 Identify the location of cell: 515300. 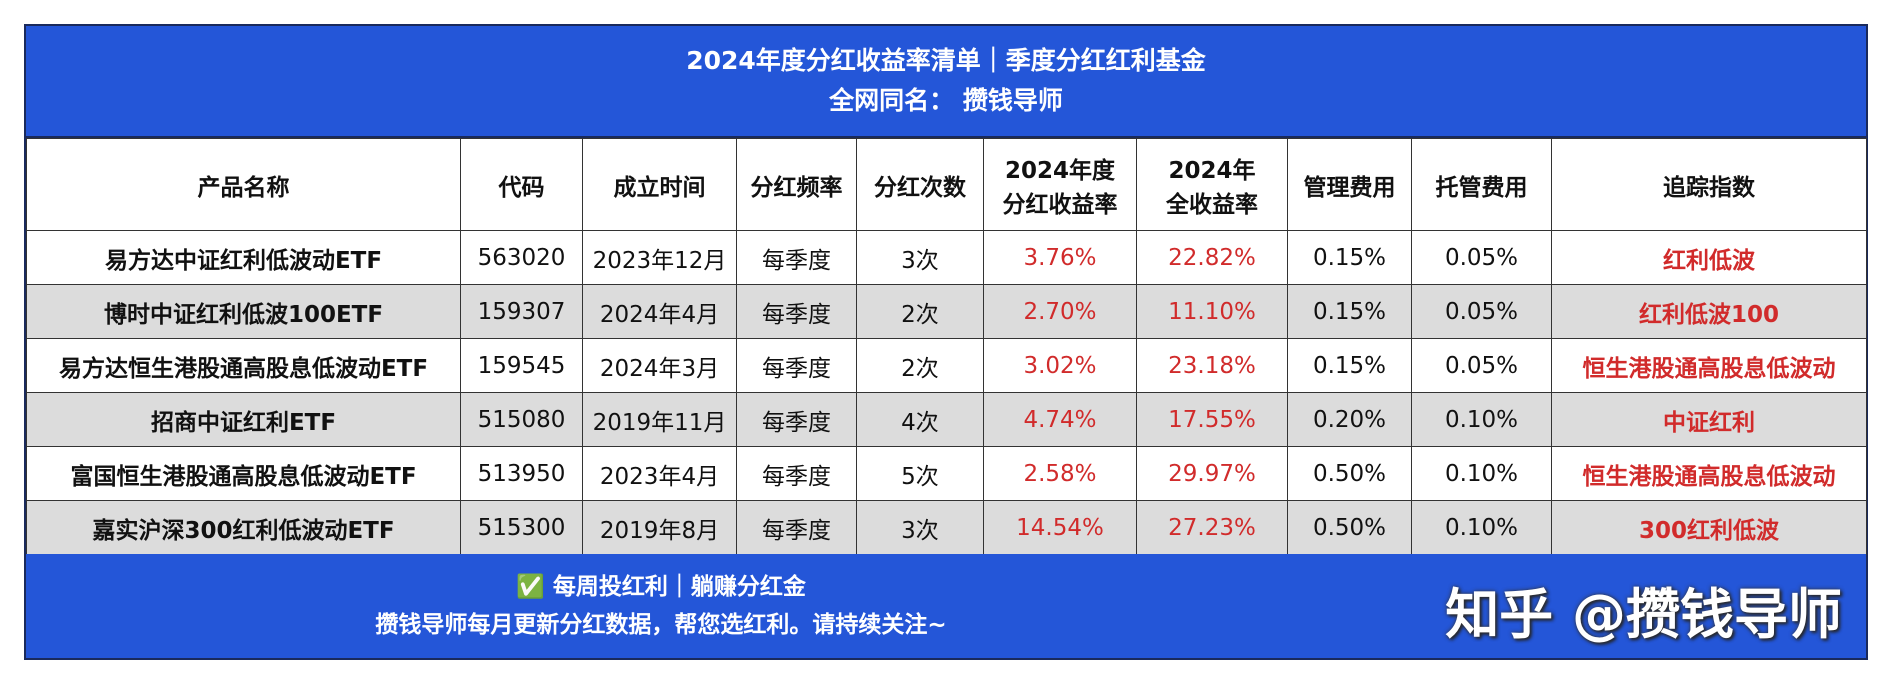
(521, 527).